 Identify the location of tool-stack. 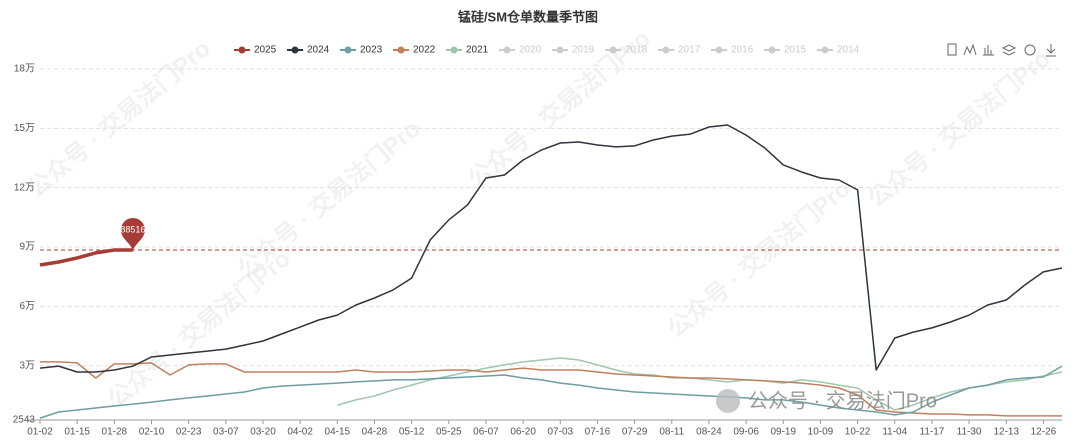
(1009, 50).